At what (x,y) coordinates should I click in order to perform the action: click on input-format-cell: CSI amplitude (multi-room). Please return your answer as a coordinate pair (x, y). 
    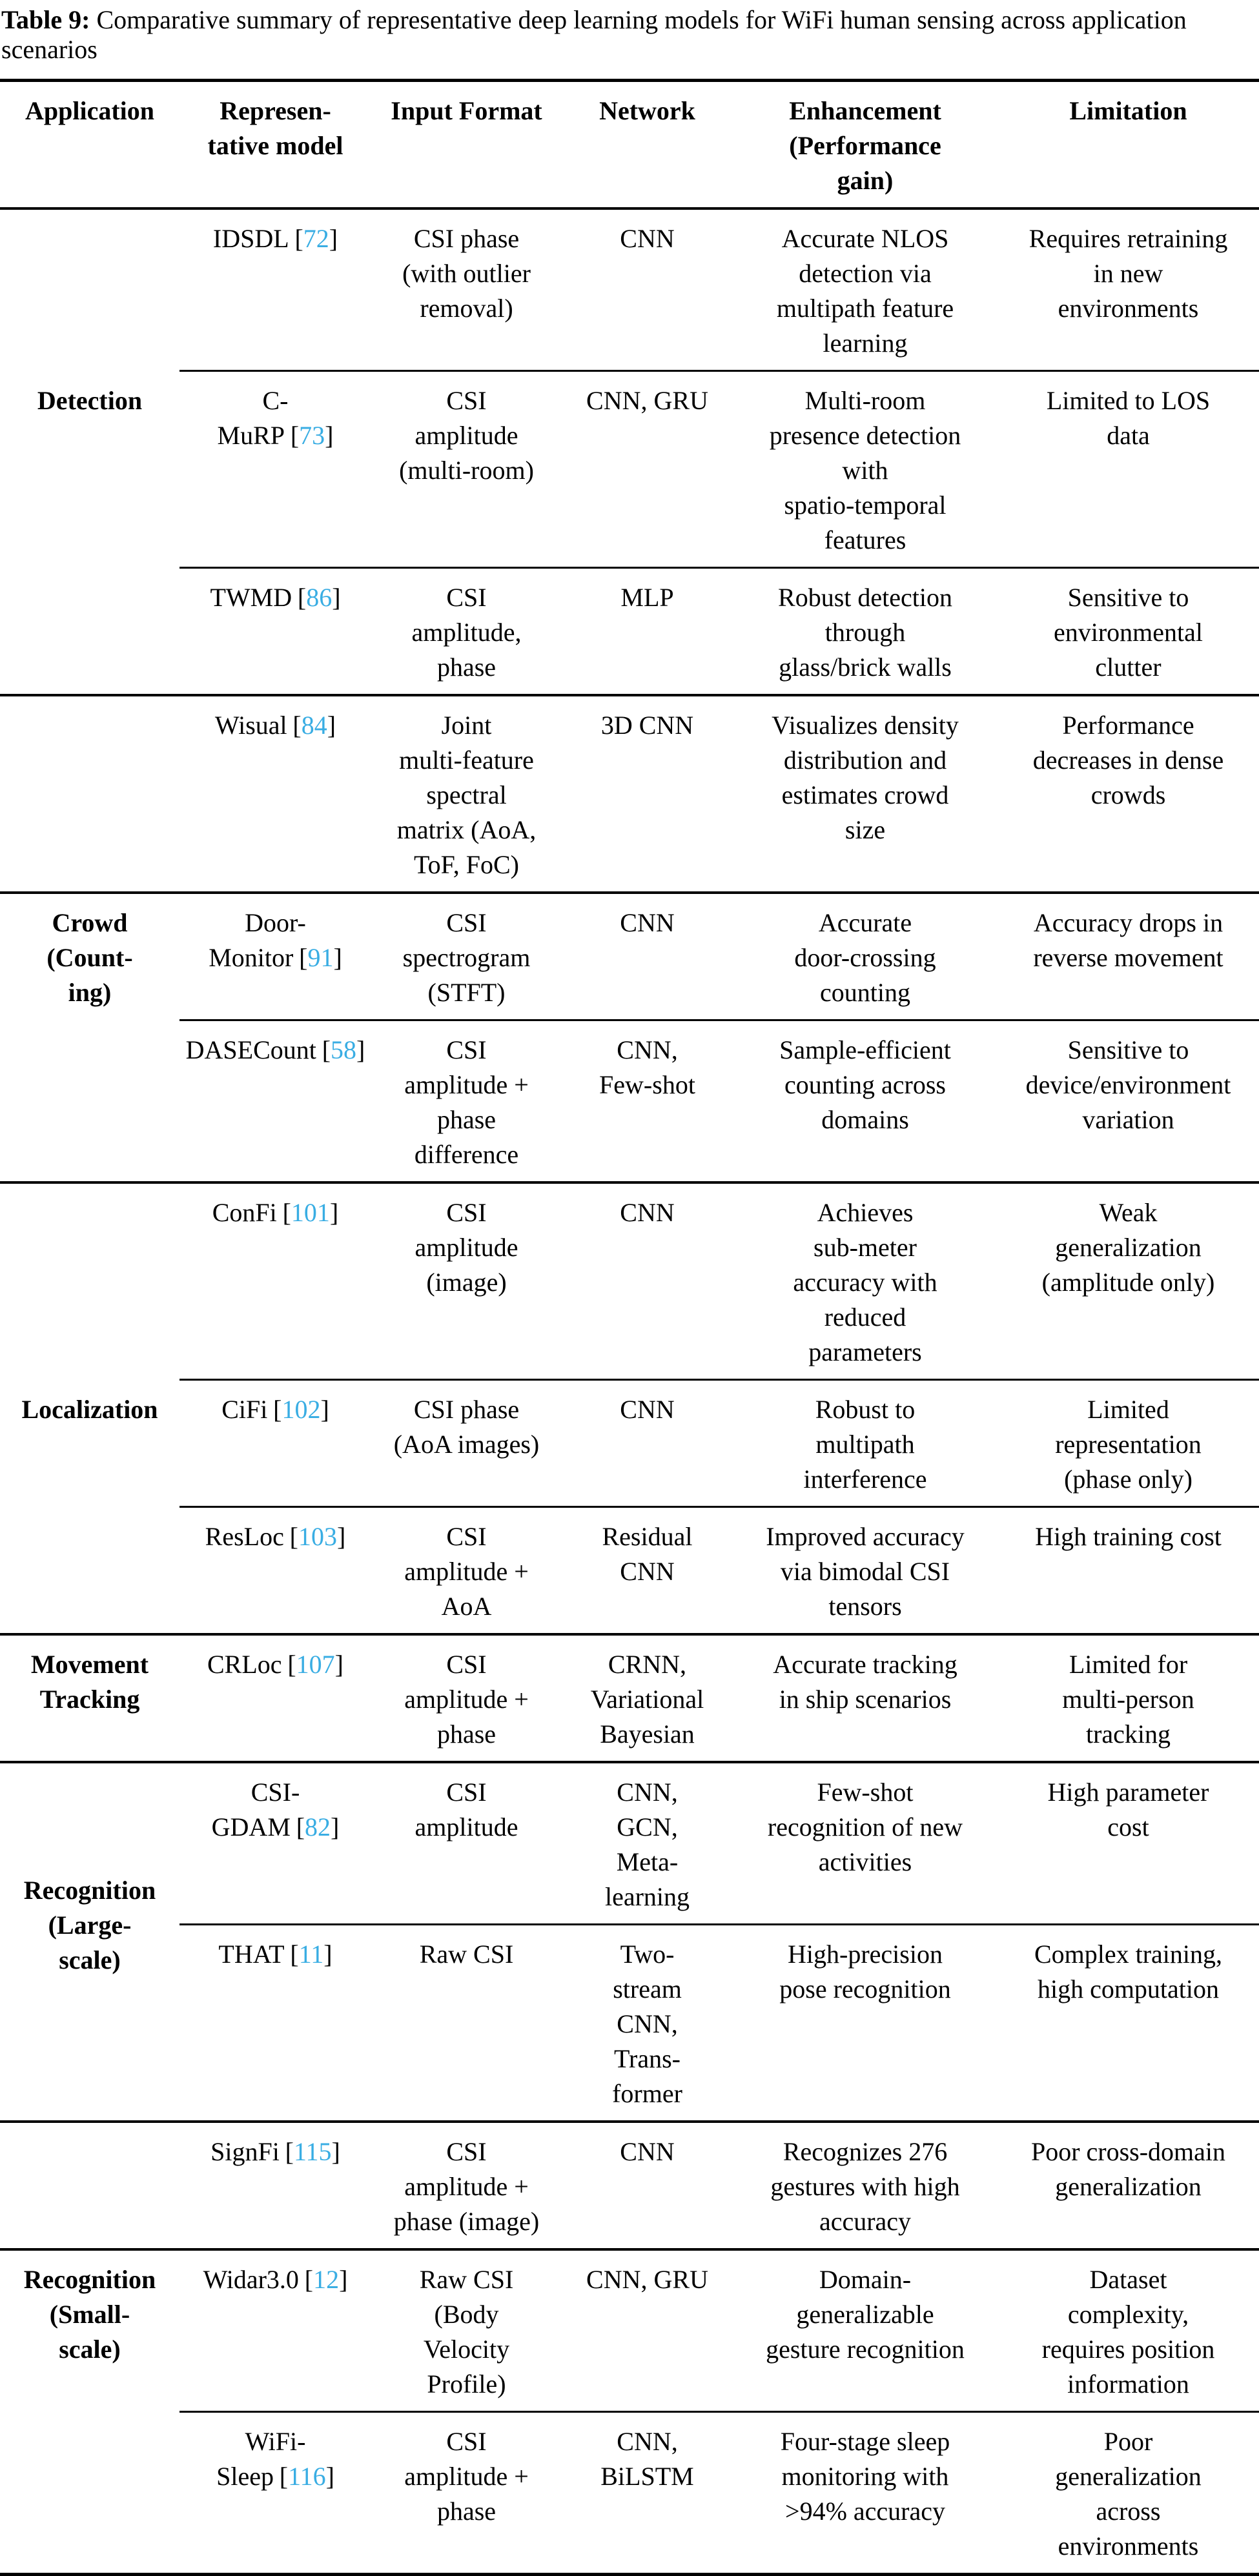
    Looking at the image, I should click on (466, 435).